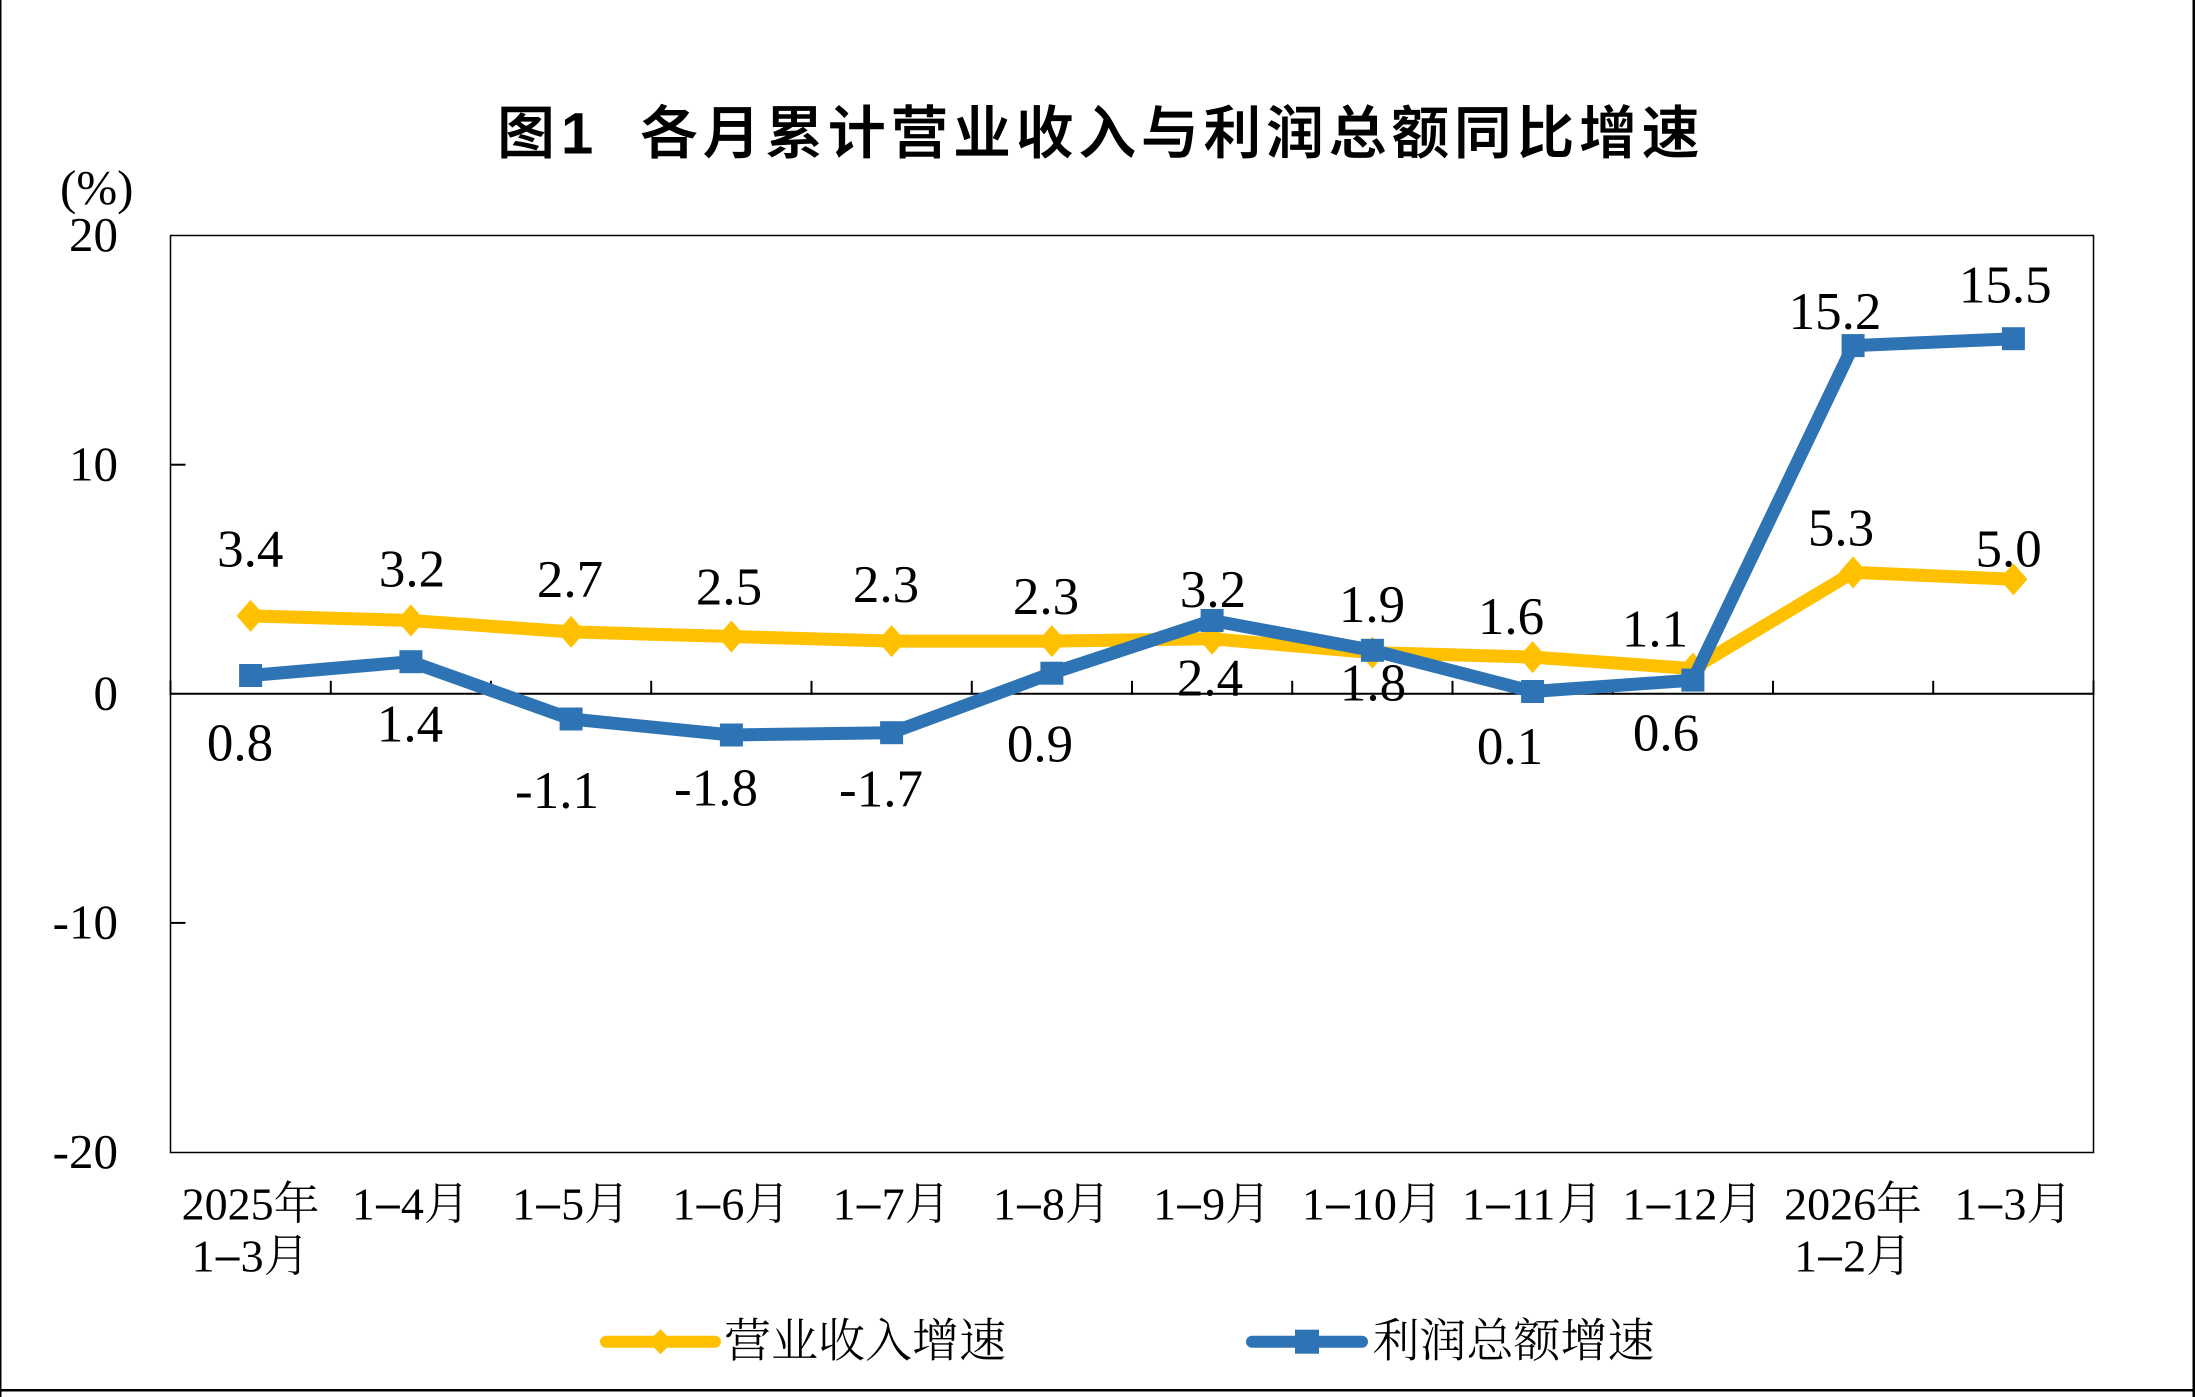 Image resolution: width=2195 pixels, height=1397 pixels. Describe the element at coordinates (1835, 312) in the screenshot. I see `svg-text: 15.2` at that location.